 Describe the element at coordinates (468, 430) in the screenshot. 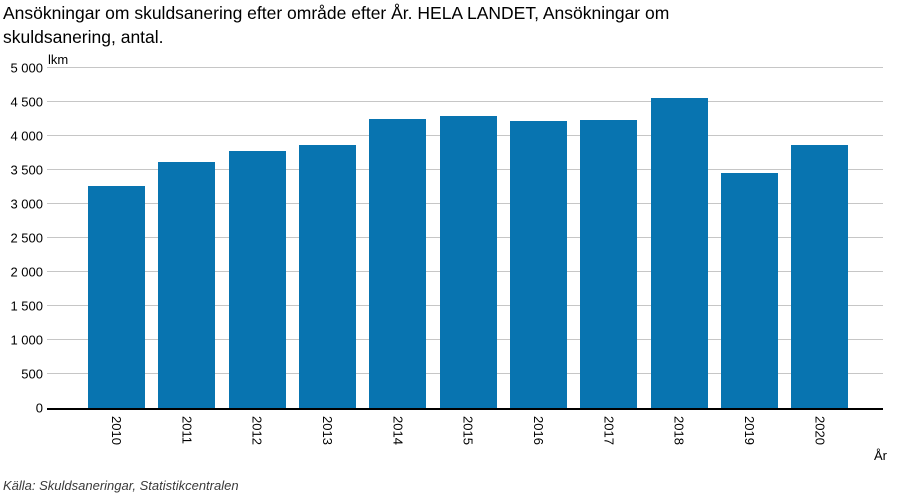

I see `x-tick-label: 2015` at that location.